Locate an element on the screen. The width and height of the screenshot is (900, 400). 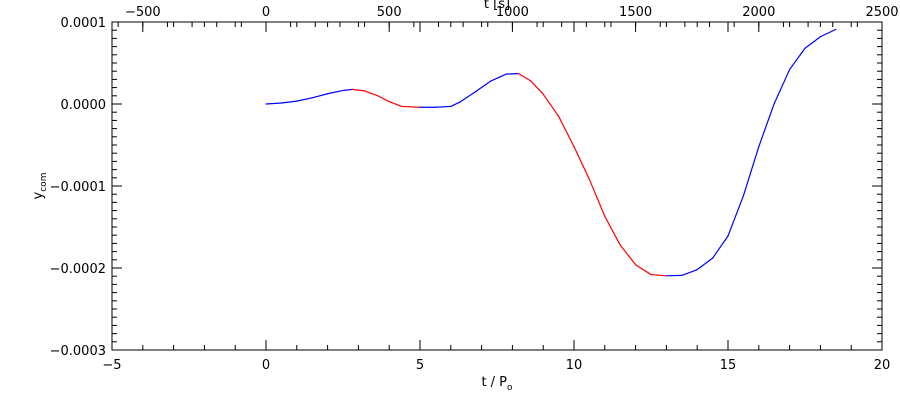
y-tick-label: 0.0000 is located at coordinates (84, 105).